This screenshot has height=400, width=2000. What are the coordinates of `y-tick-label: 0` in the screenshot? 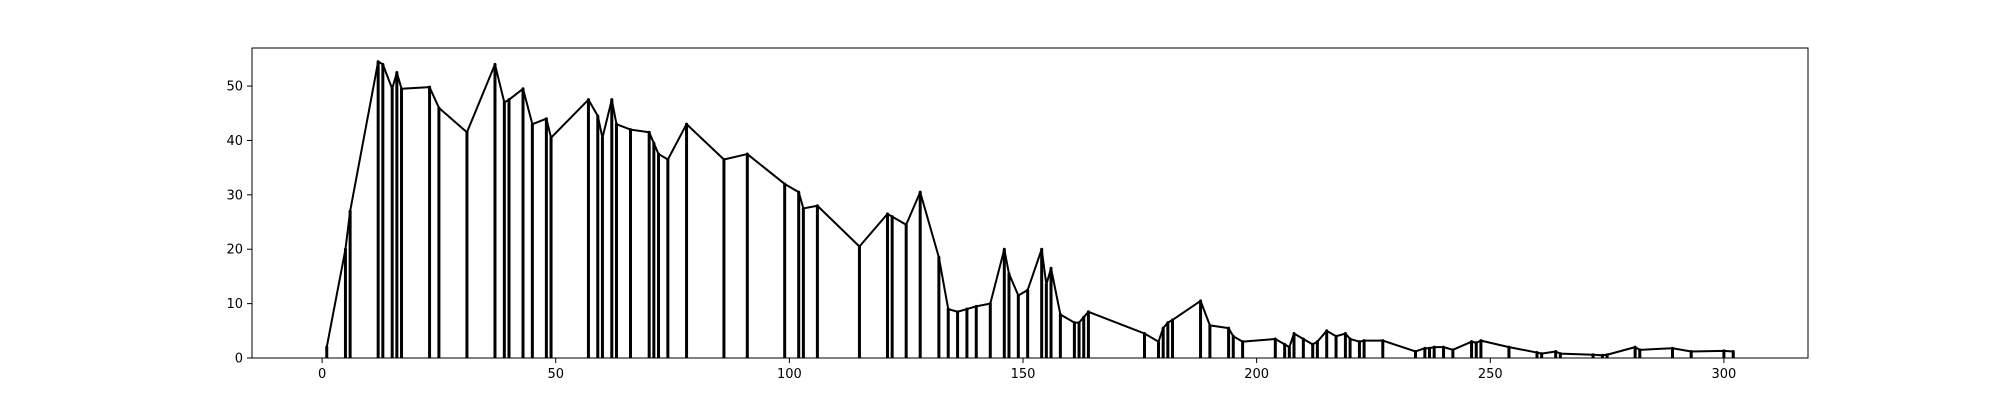 It's located at (239, 359).